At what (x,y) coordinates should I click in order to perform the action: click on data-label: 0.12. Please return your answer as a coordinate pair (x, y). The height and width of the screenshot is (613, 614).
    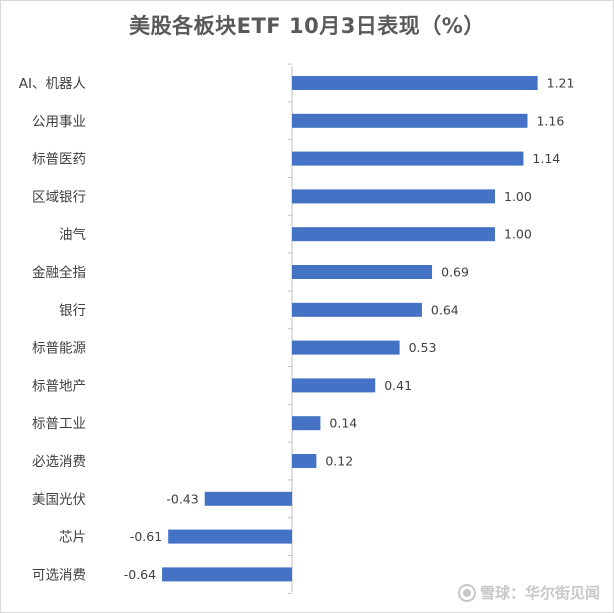
    Looking at the image, I should click on (339, 461).